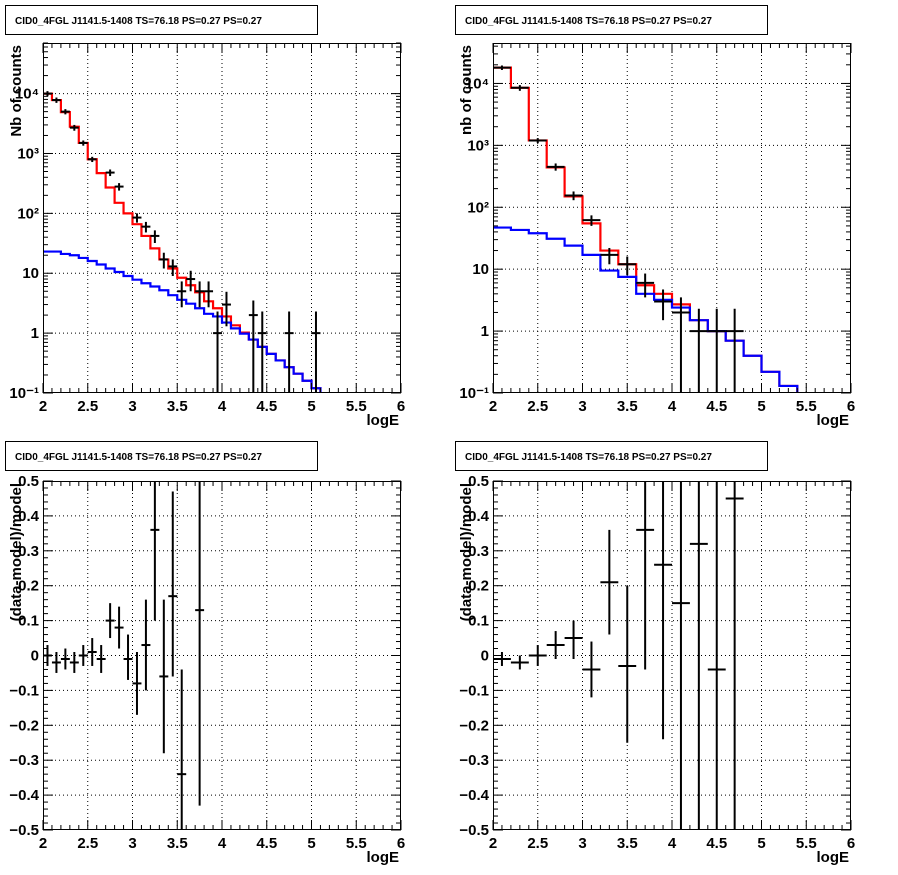  What do you see at coordinates (478, 481) in the screenshot?
I see `y-tick-label: 0.5` at bounding box center [478, 481].